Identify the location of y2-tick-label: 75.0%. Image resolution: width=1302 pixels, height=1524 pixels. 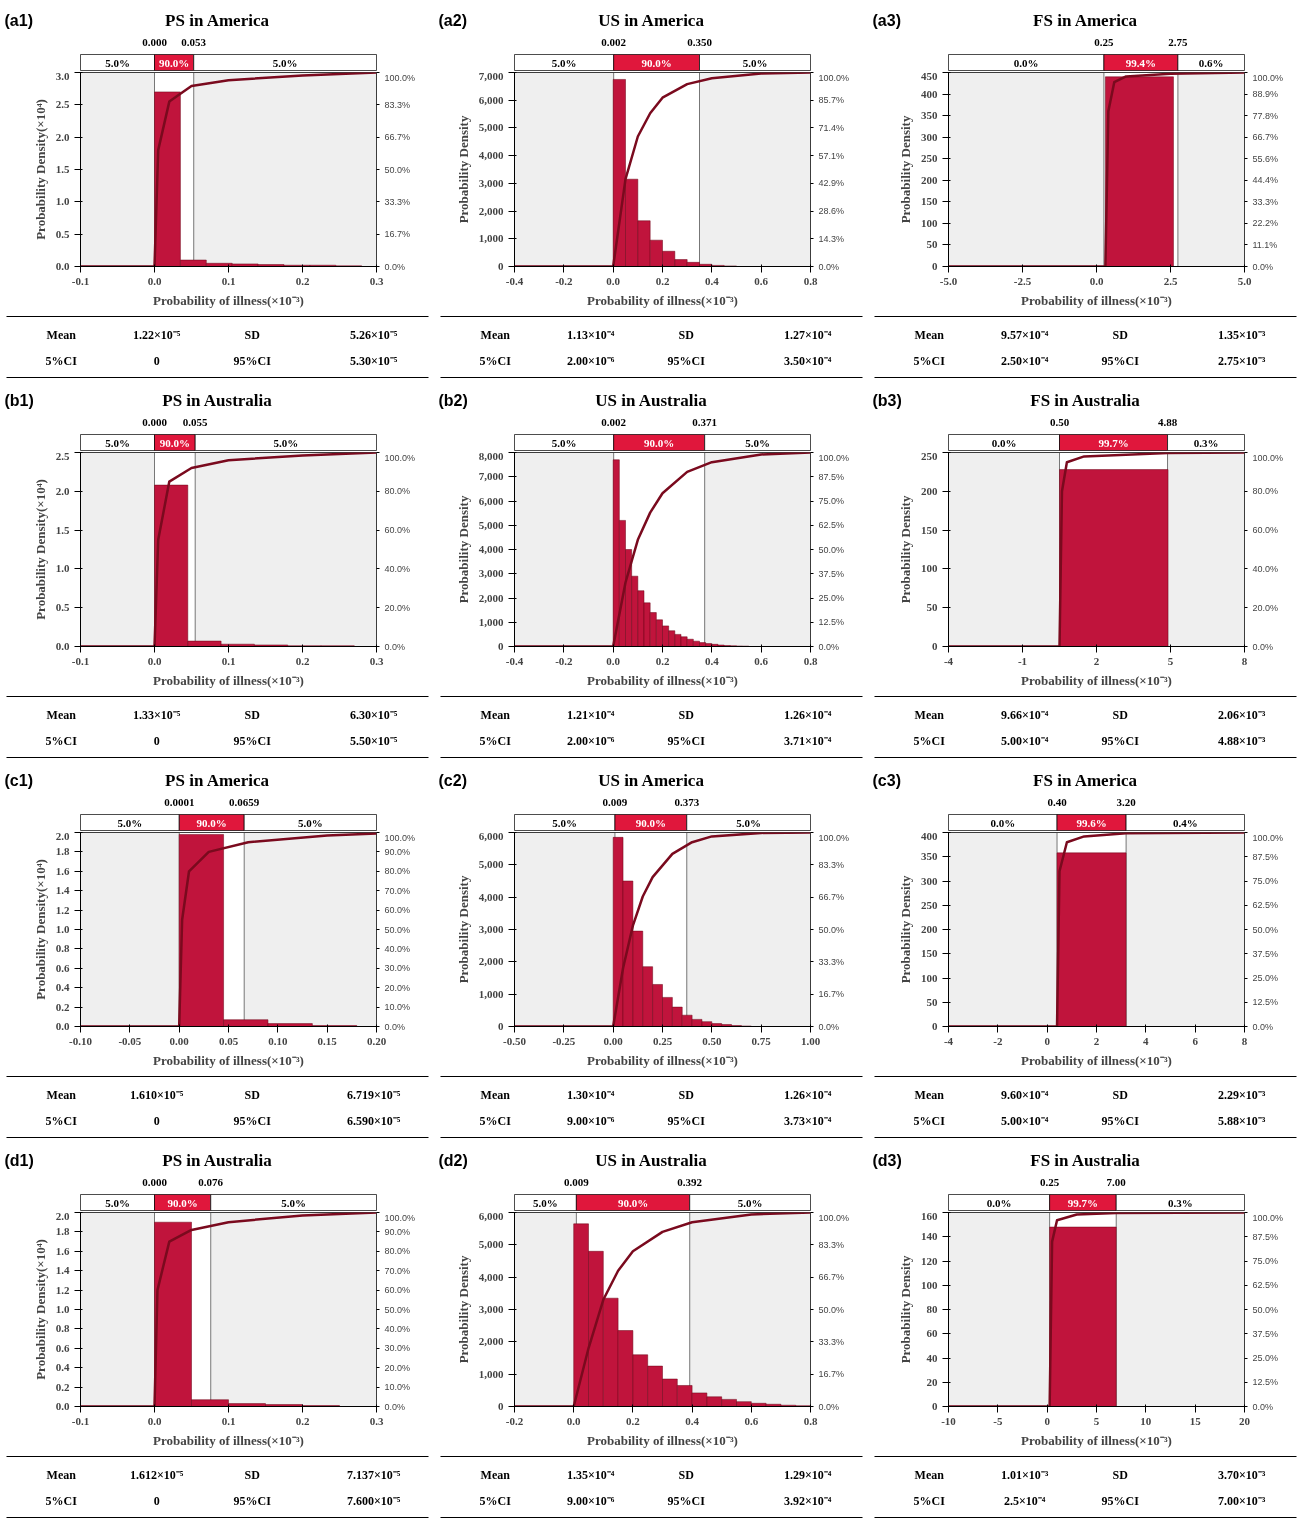
(831, 501).